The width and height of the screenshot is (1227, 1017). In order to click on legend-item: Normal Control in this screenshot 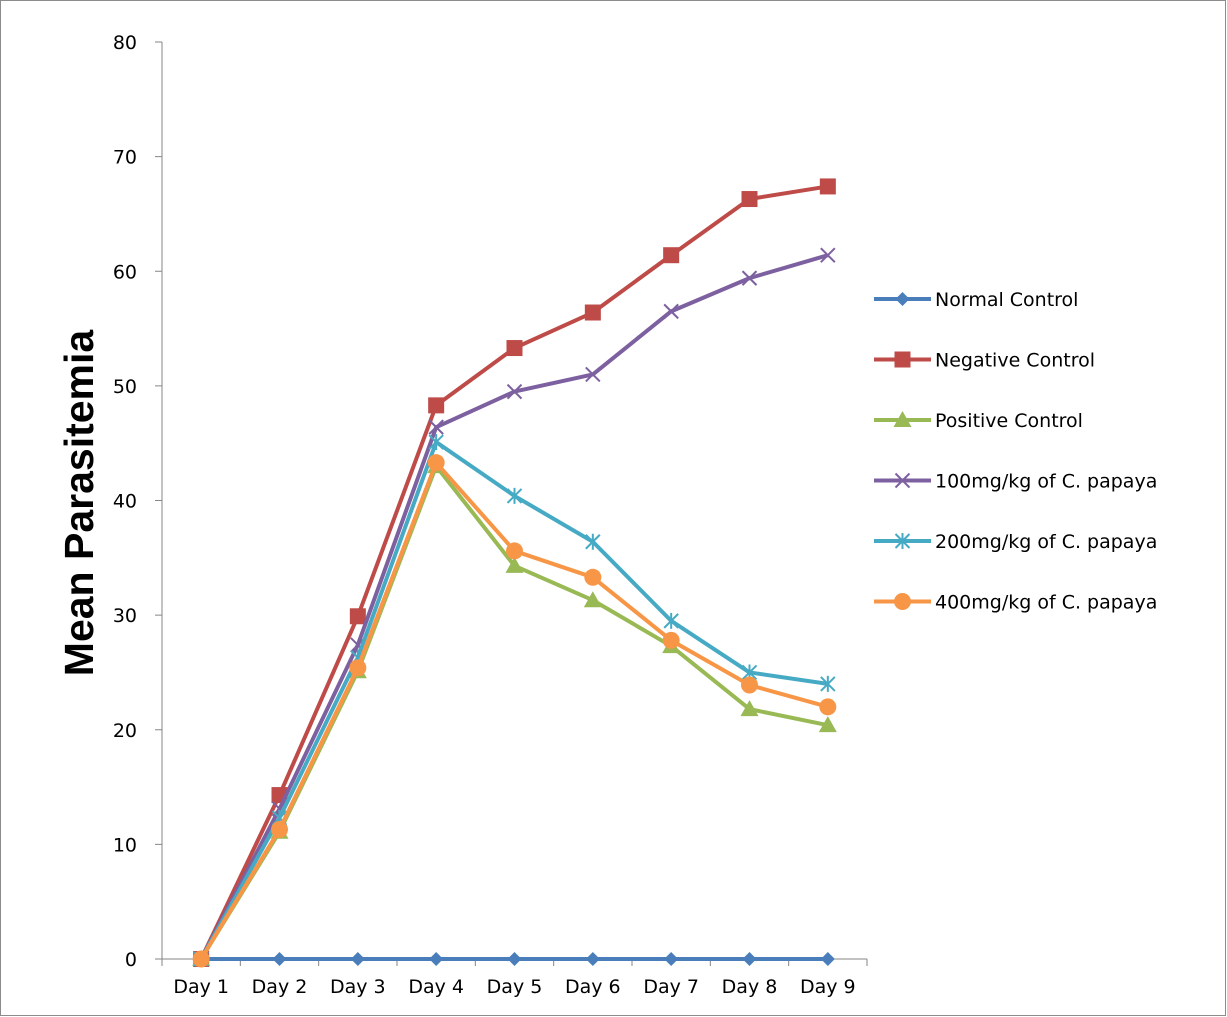, I will do `click(976, 300)`.